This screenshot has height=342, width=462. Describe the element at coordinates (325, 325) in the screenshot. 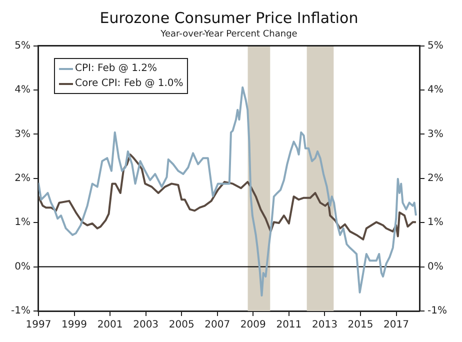

I see `x-tick-label: 2013` at that location.